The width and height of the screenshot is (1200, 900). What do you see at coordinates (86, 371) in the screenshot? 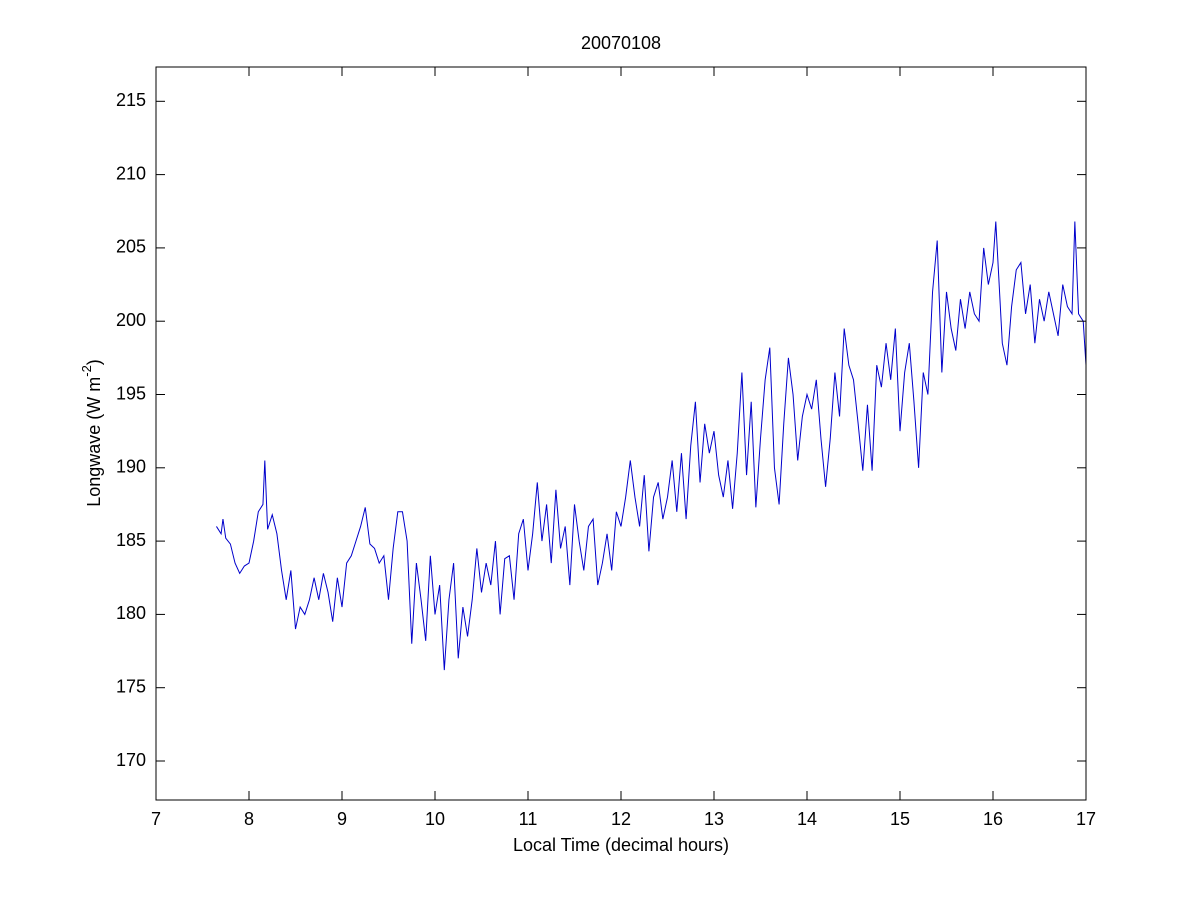
I see `y-axis-label-sup: -2` at bounding box center [86, 371].